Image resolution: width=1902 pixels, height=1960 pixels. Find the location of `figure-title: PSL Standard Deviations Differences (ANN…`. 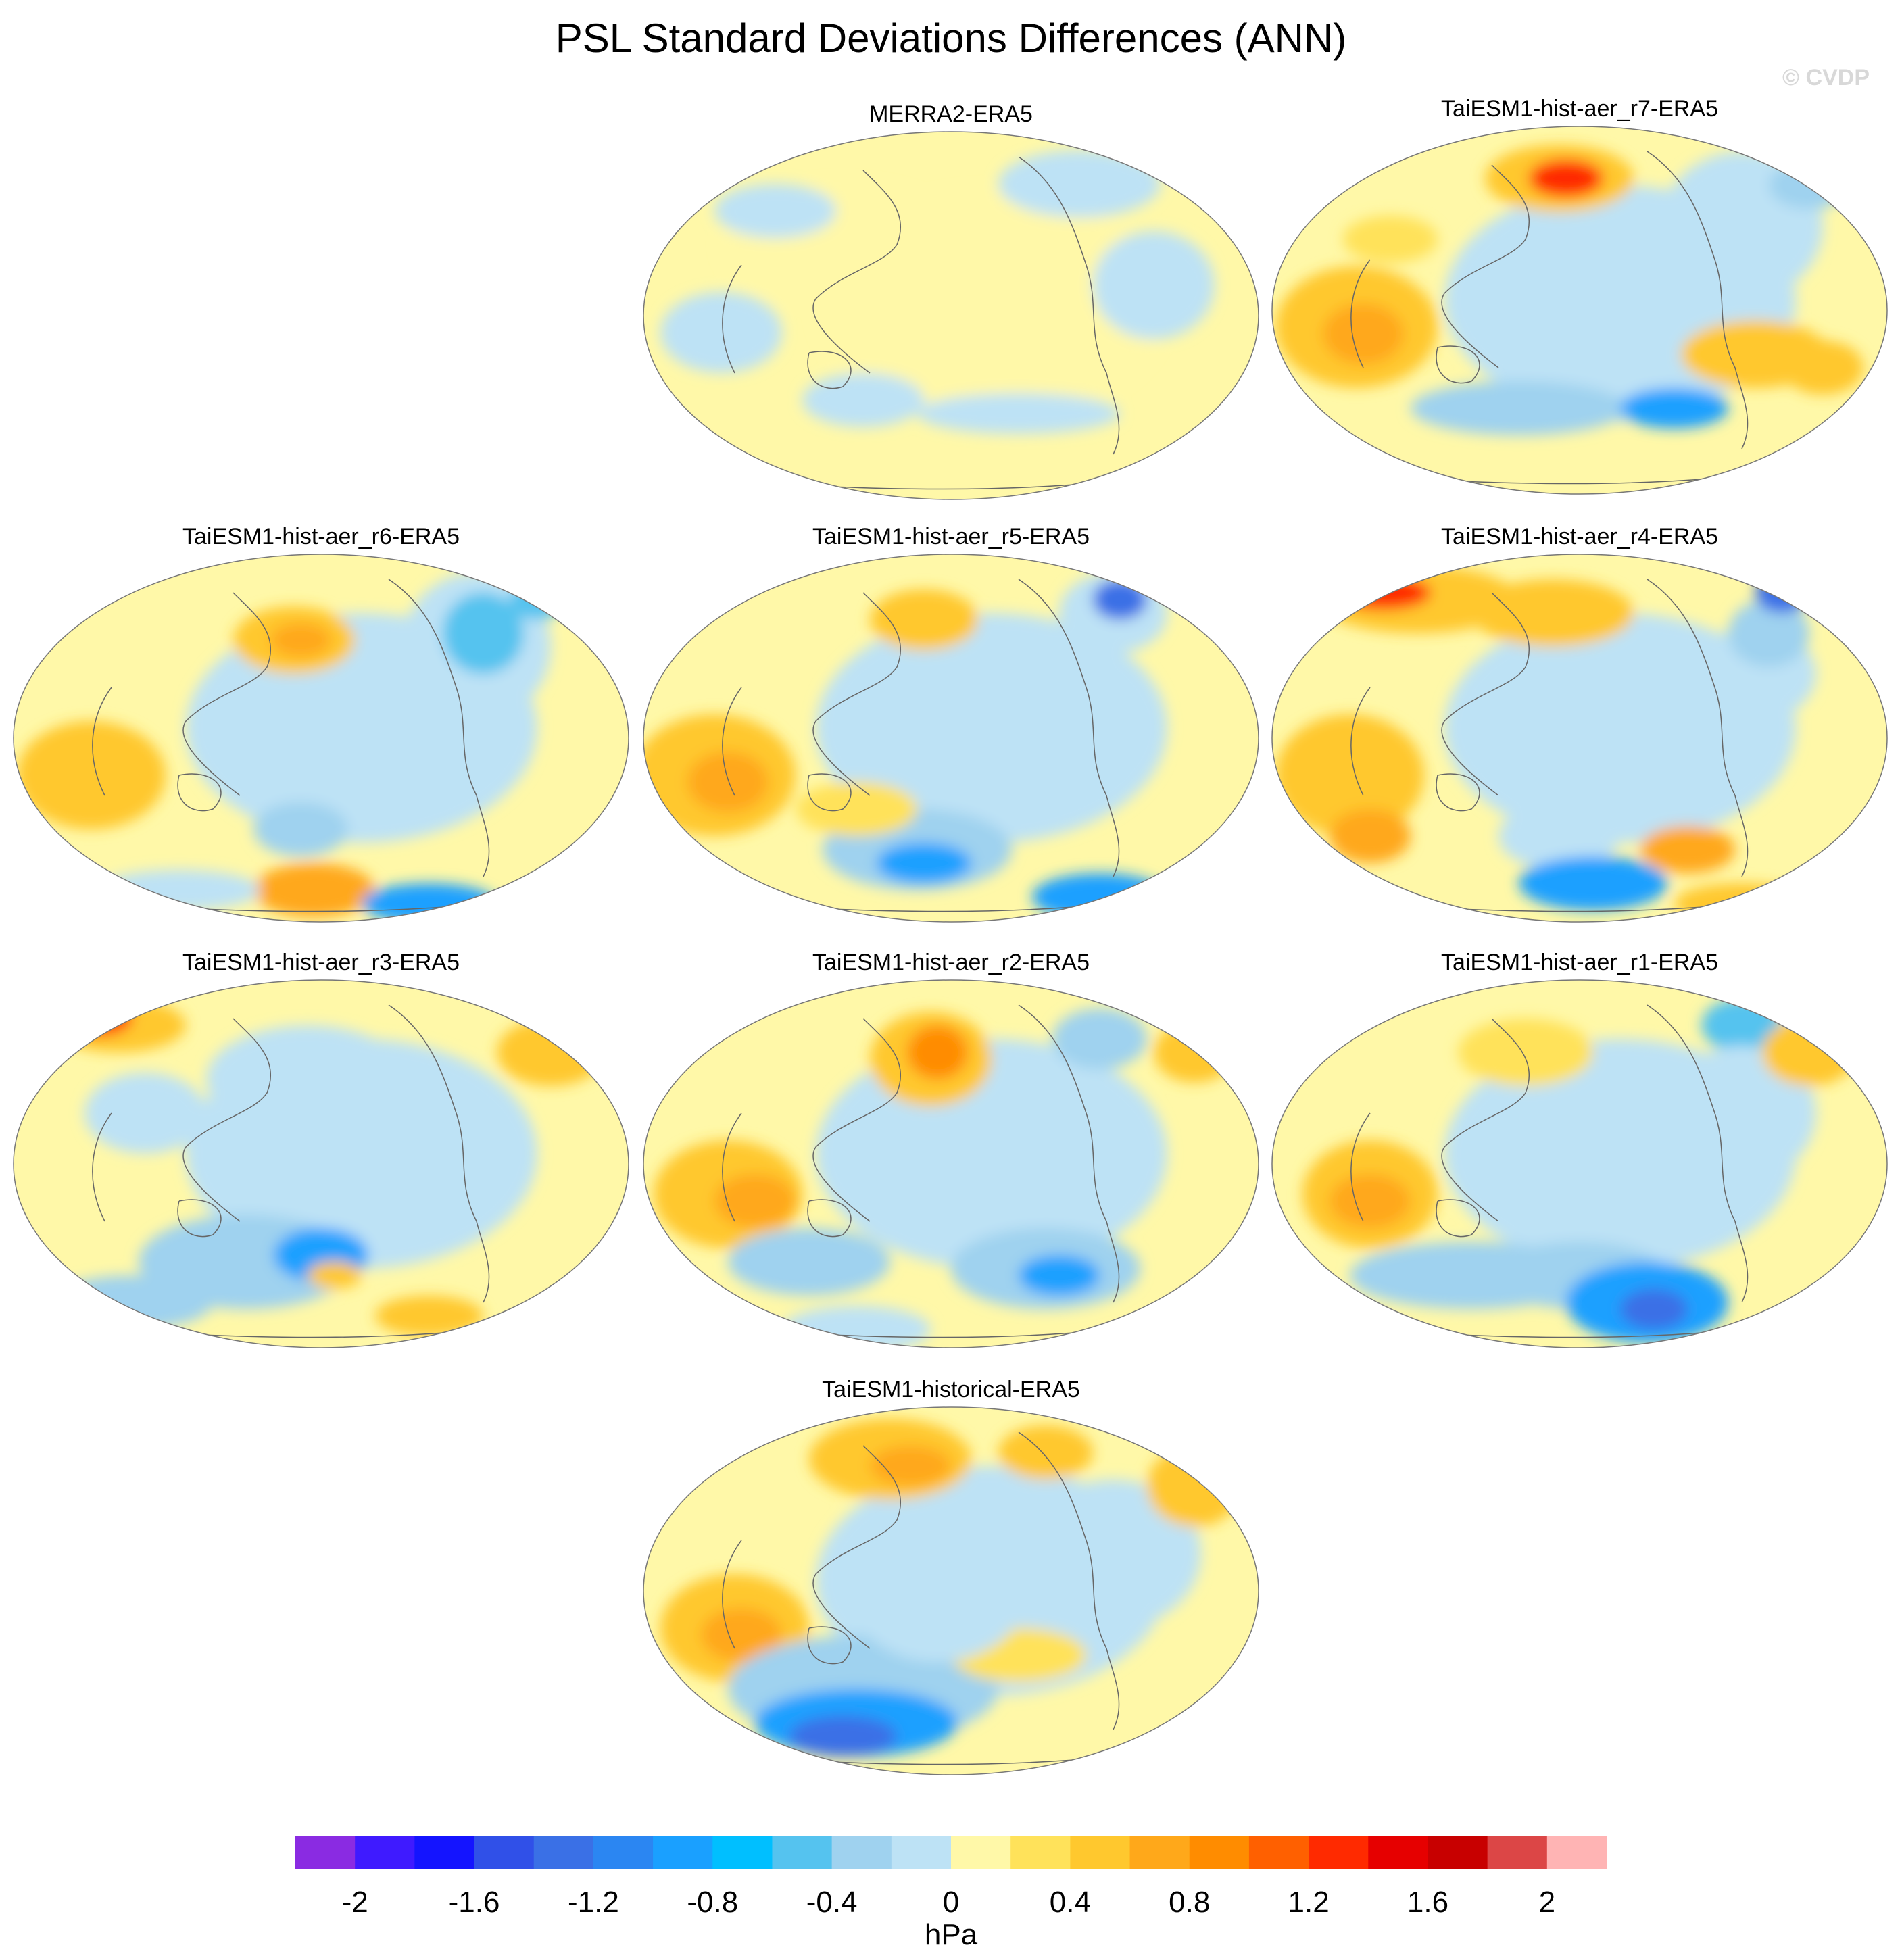

figure-title: PSL Standard Deviations Differences (ANN… is located at coordinates (951, 38).